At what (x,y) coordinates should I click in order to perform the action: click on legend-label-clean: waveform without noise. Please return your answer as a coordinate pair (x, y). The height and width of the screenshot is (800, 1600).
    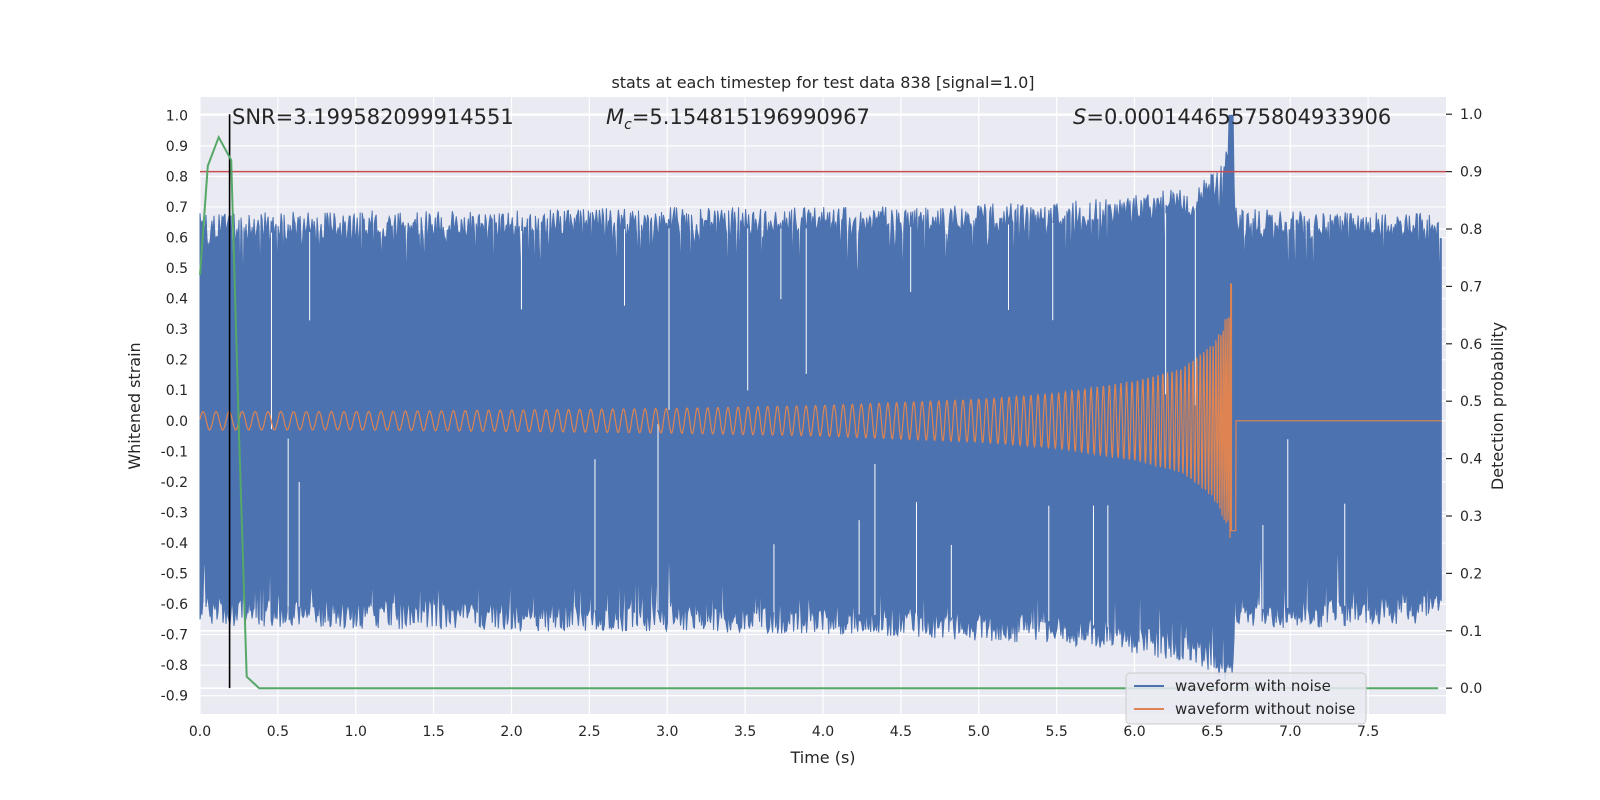
    Looking at the image, I should click on (1265, 709).